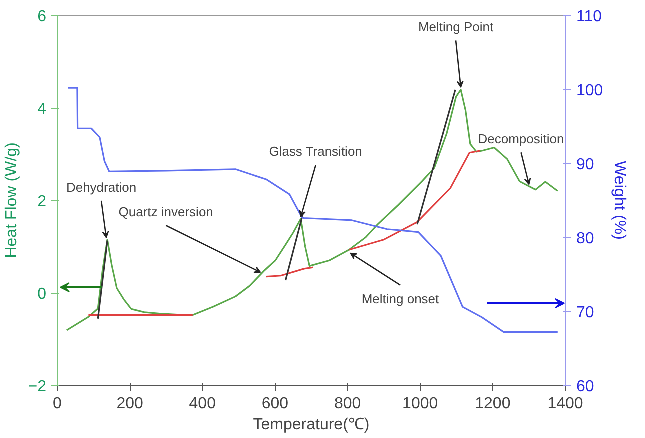  I want to click on x-tick-label: 800, so click(348, 404).